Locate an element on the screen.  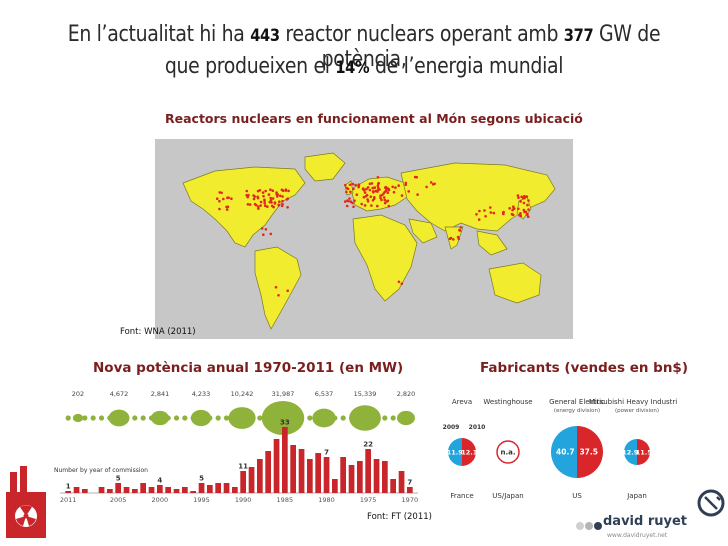
landmass-arabia is located at coordinates (423, 231).